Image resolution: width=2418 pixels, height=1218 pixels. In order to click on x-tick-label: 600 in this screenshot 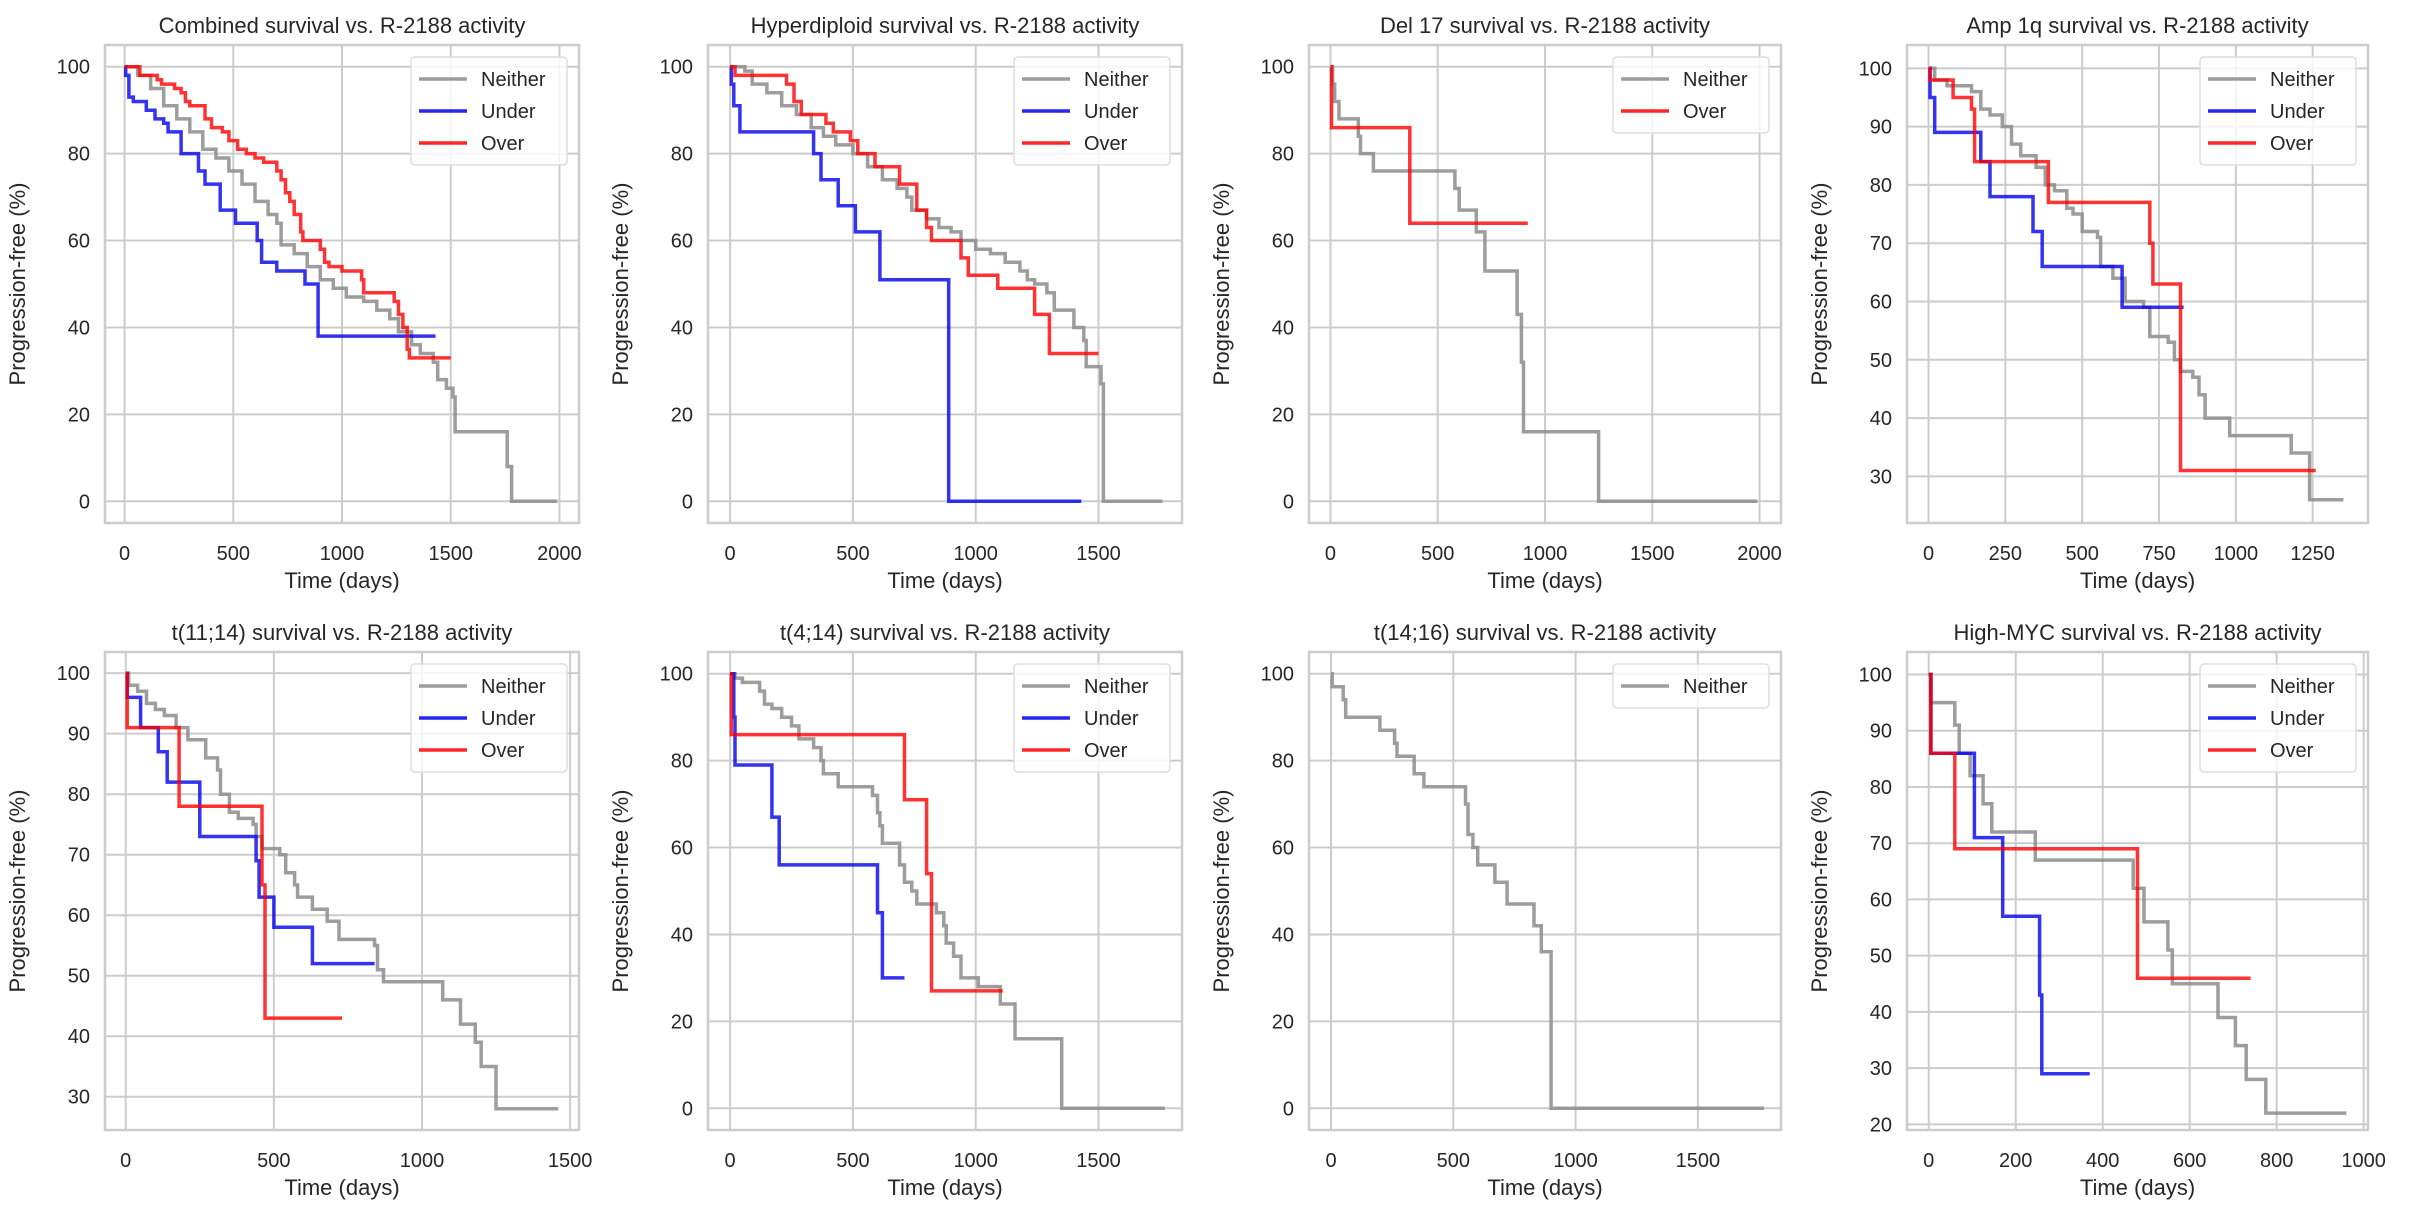, I will do `click(2189, 1161)`.